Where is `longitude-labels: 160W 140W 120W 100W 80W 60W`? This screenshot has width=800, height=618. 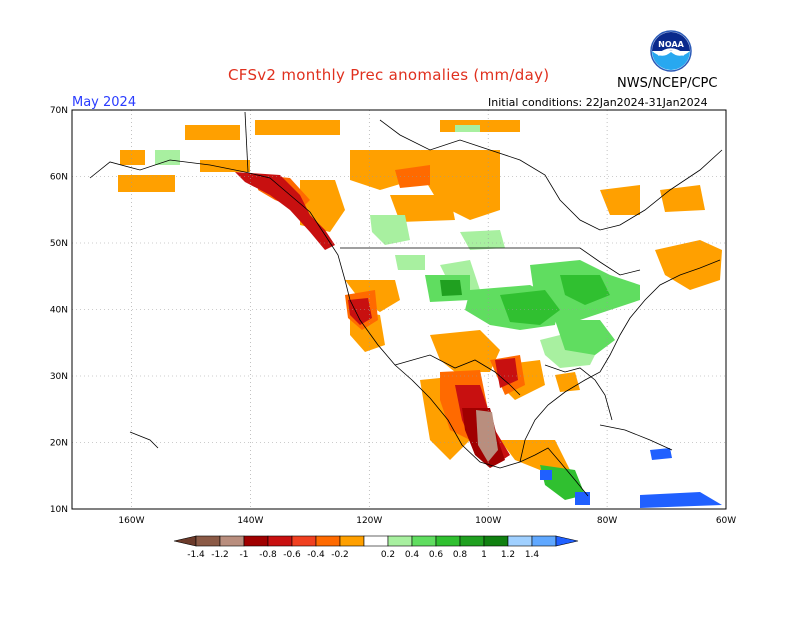 longitude-labels: 160W 140W 120W 100W 80W 60W is located at coordinates (427, 521).